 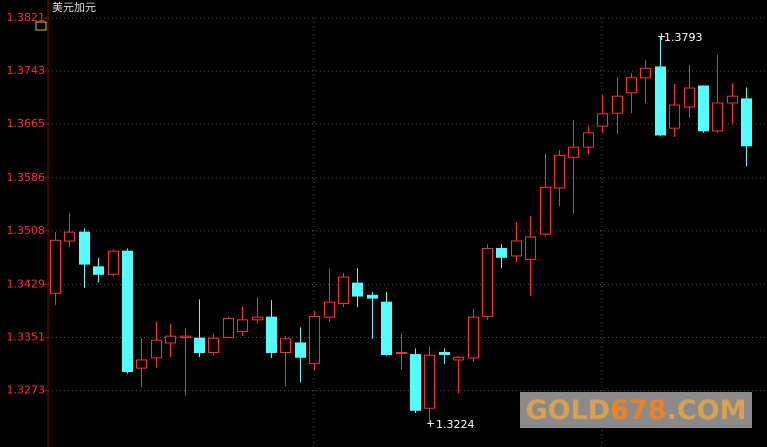 I want to click on marker-box, so click(x=41, y=26).